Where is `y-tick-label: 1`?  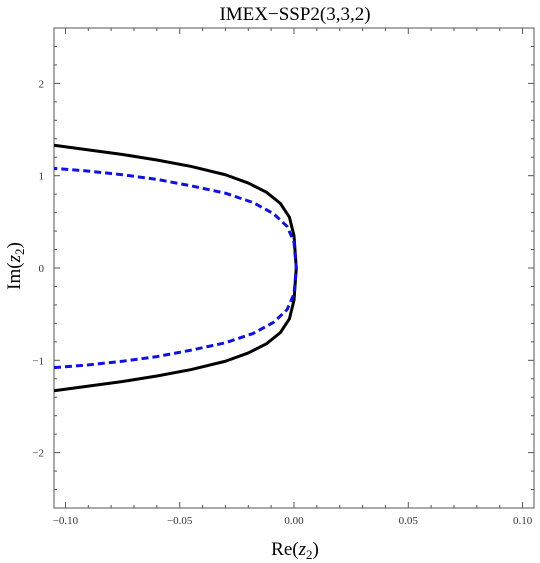
y-tick-label: 1 is located at coordinates (42, 177).